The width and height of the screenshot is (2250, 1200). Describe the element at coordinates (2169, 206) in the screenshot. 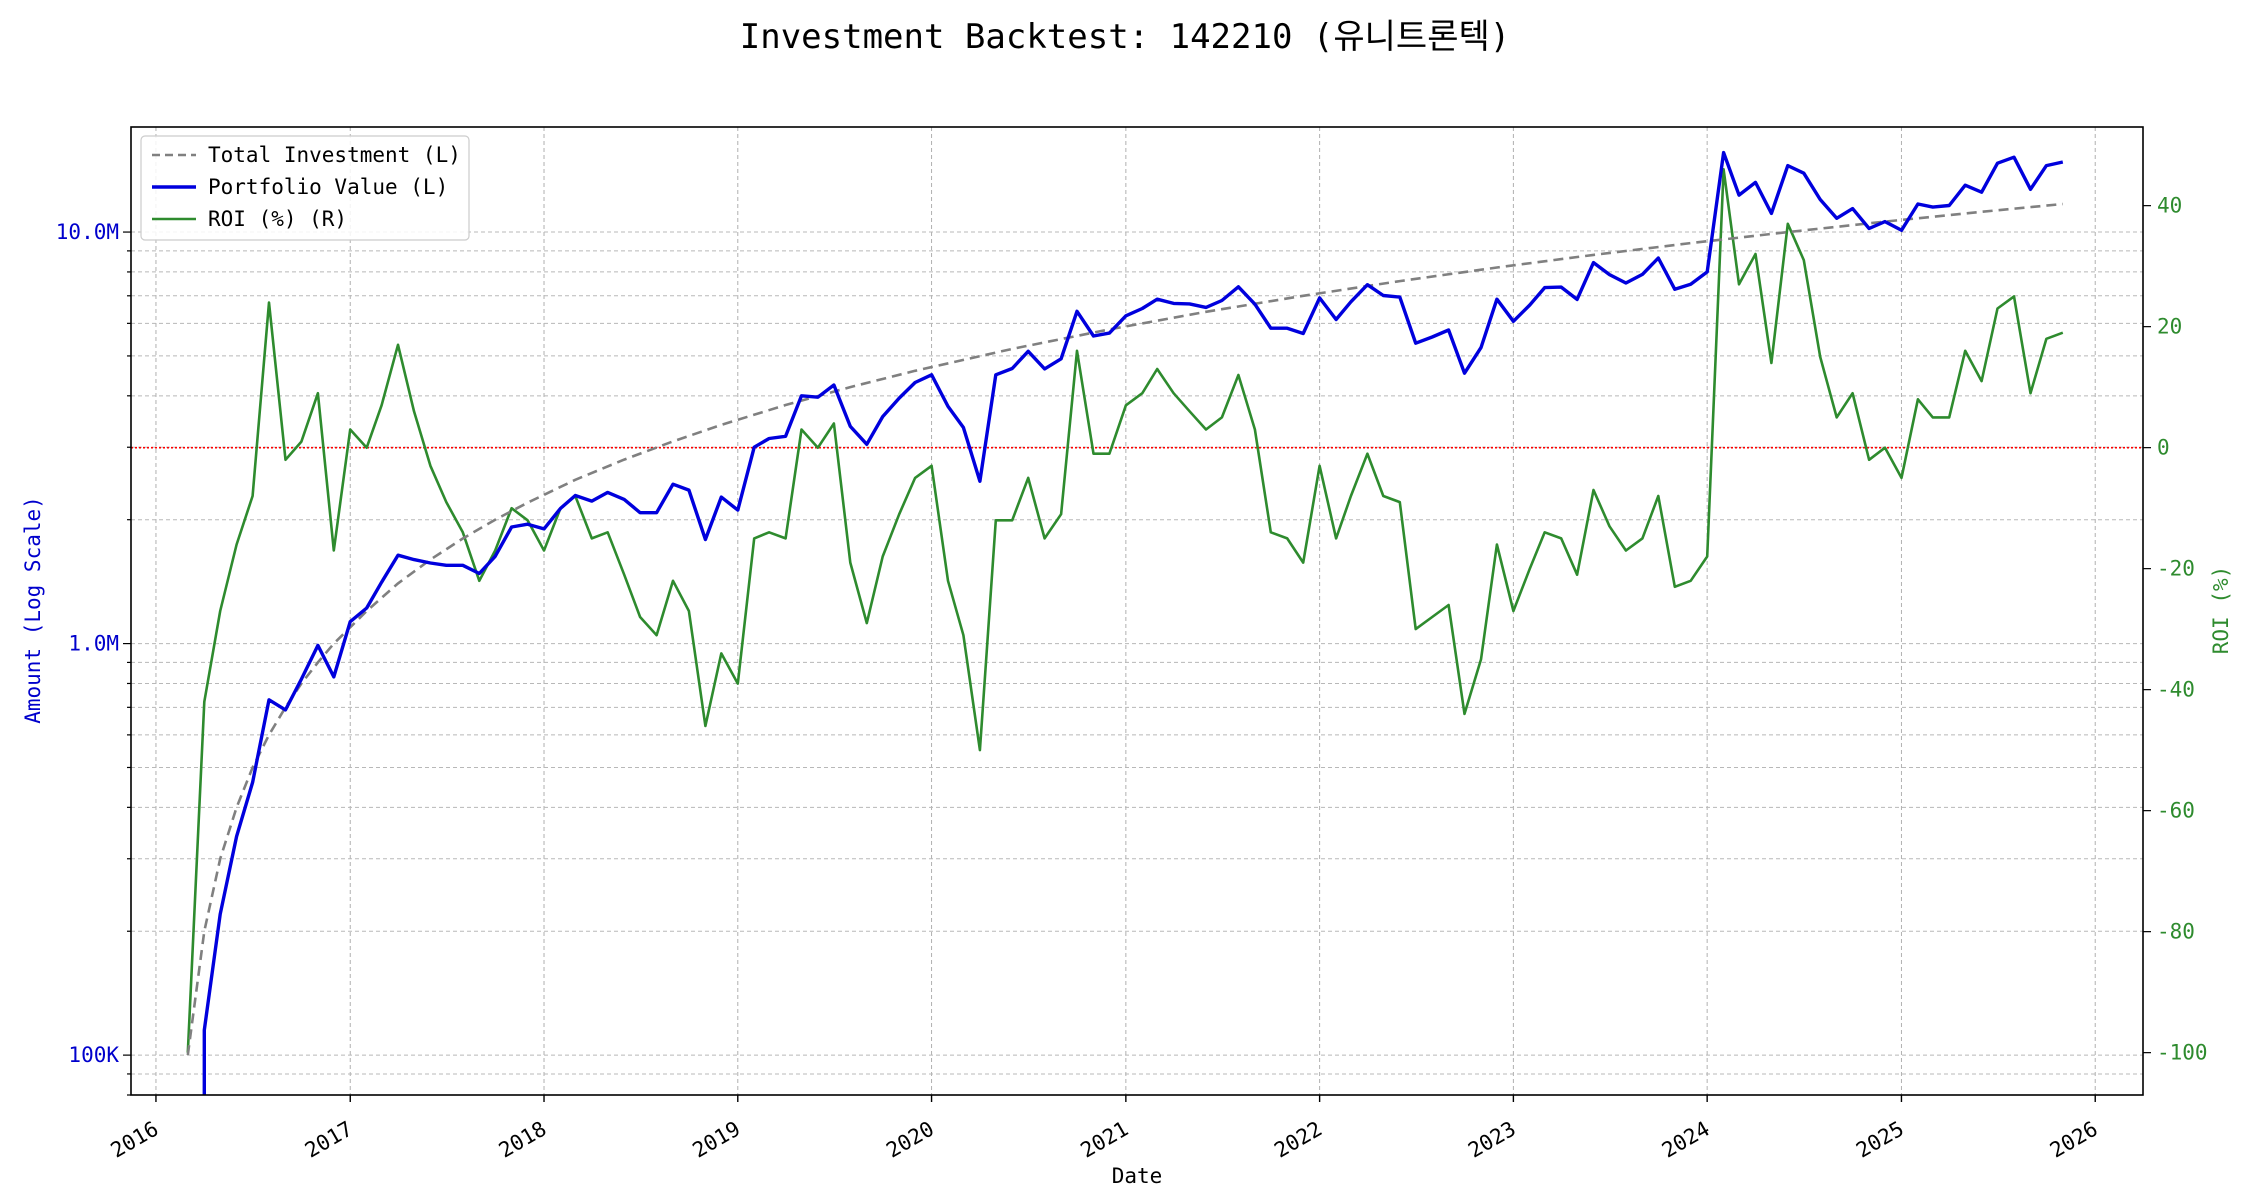

I see `y-right-tick-label: 40` at that location.